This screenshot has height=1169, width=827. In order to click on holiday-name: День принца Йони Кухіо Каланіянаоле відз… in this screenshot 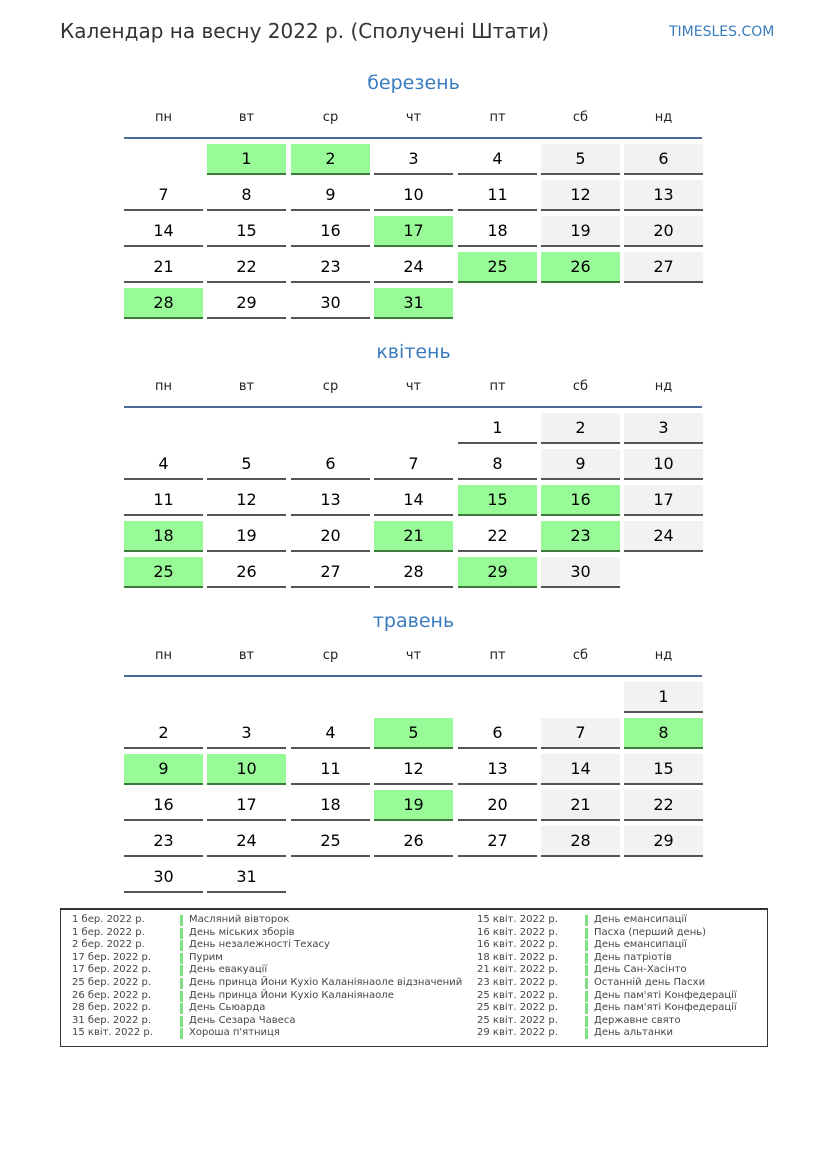, I will do `click(326, 982)`.